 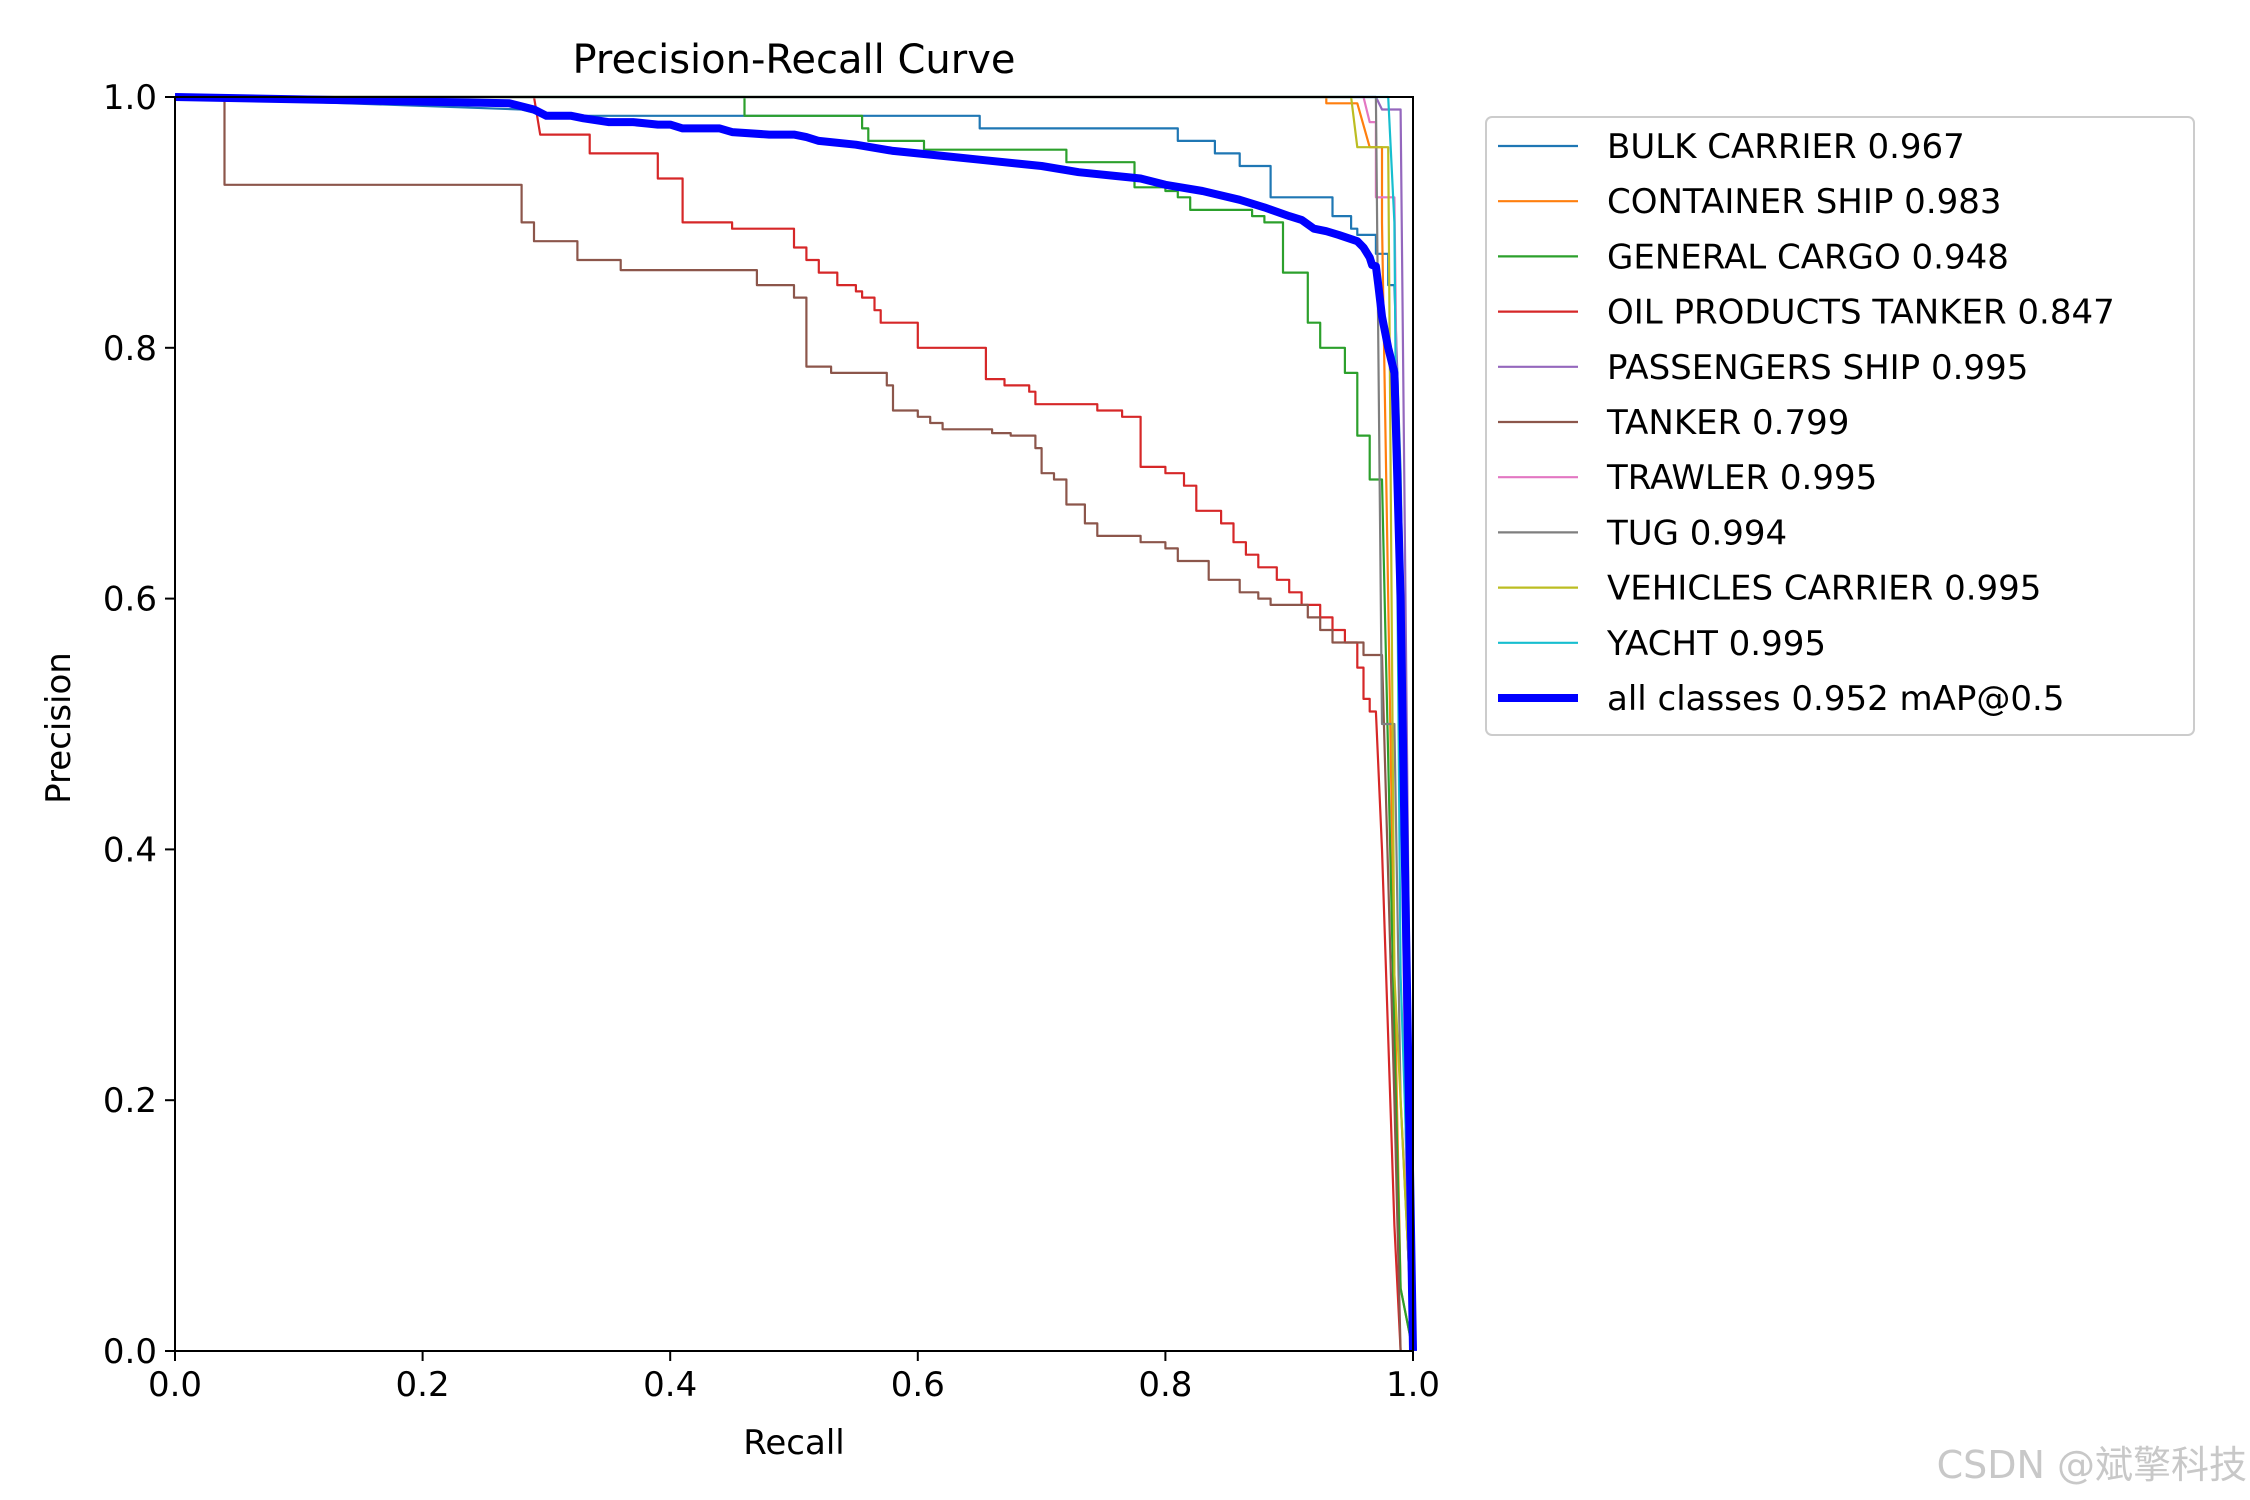 What do you see at coordinates (1413, 1385) in the screenshot?
I see `x-tick-label: 1.0` at bounding box center [1413, 1385].